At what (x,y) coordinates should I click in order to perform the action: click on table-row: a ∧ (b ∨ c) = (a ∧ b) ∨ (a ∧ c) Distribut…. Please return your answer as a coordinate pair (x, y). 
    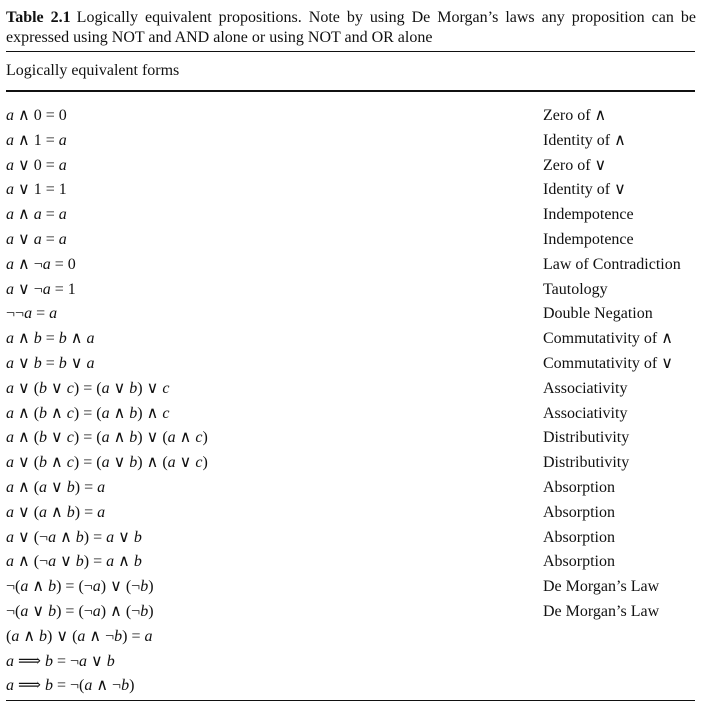
    Looking at the image, I should click on (356, 438).